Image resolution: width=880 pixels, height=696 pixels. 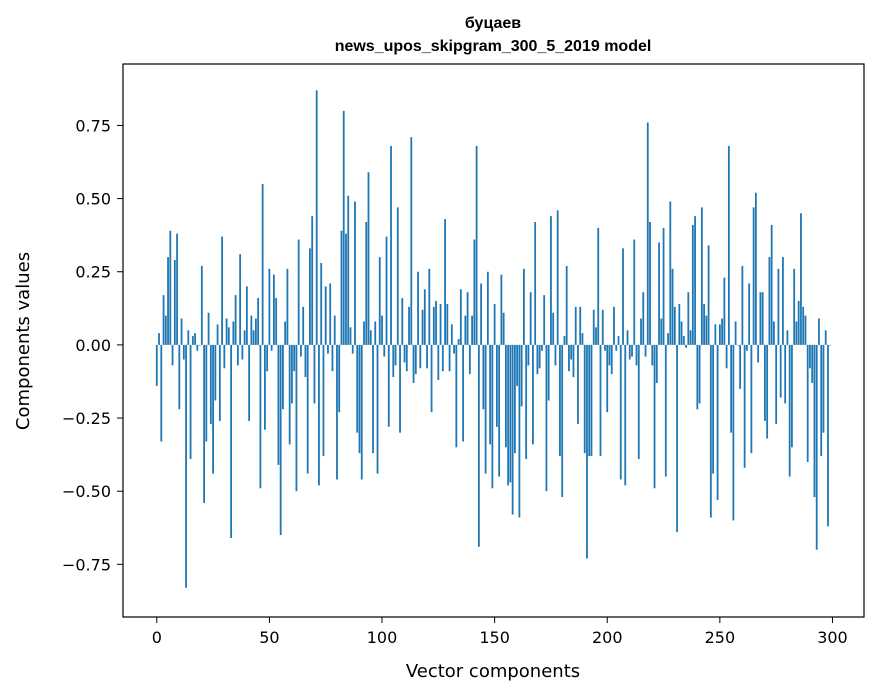 I want to click on x-tick-label: 250, so click(x=720, y=637).